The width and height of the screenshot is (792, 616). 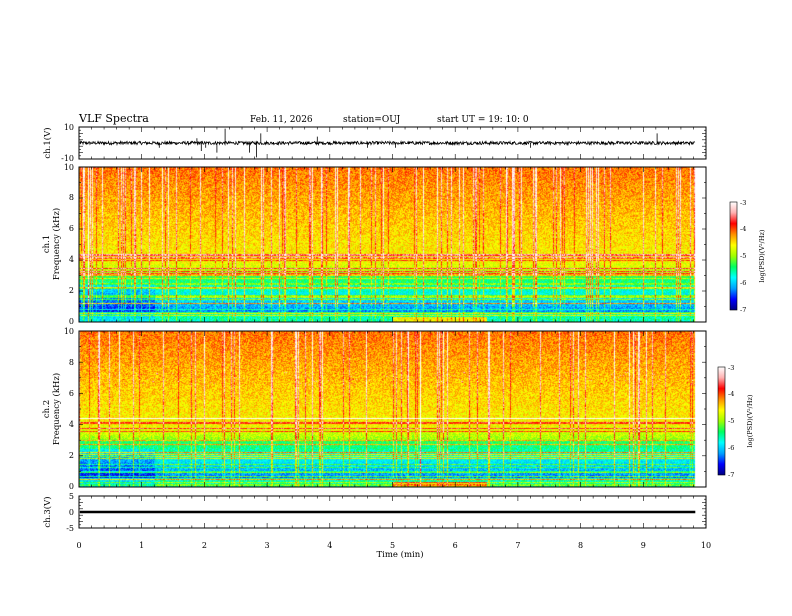 I want to click on ch1-freq-tick-4: 4, so click(x=71, y=259).